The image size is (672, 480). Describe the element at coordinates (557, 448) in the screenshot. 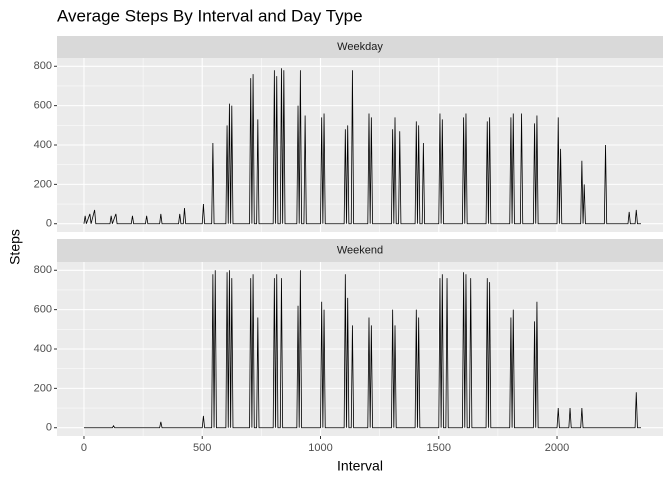

I see `x-tick-label: 2000` at that location.